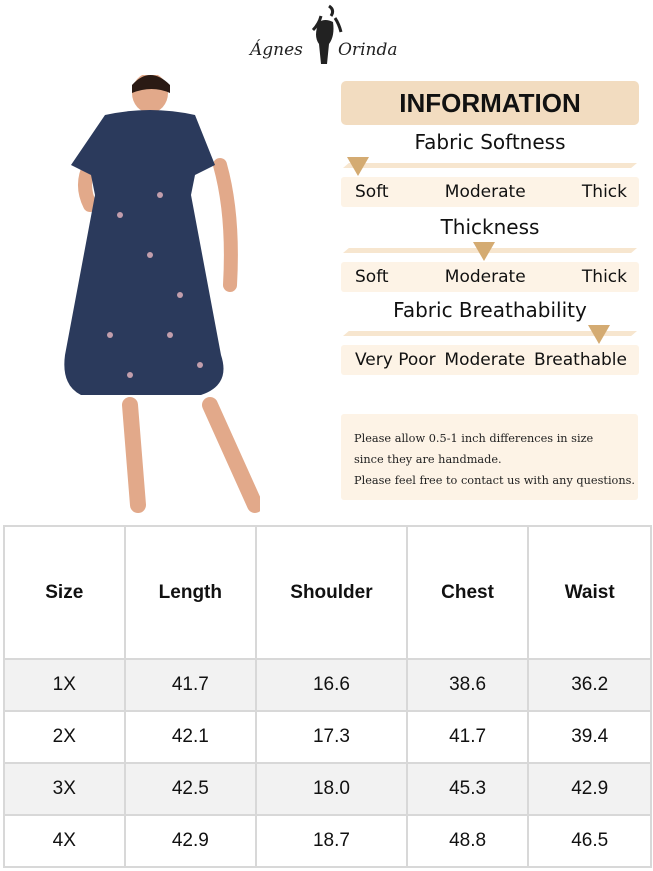  I want to click on cell: 48.8, so click(467, 841).